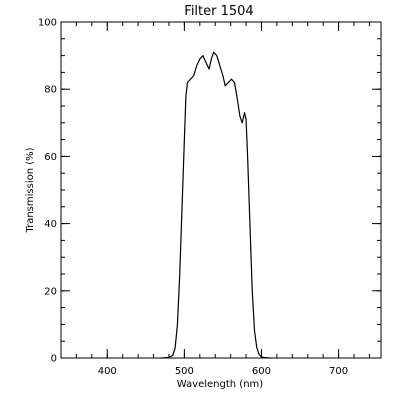 Image resolution: width=400 pixels, height=400 pixels. I want to click on y-tick-label: 0, so click(54, 359).